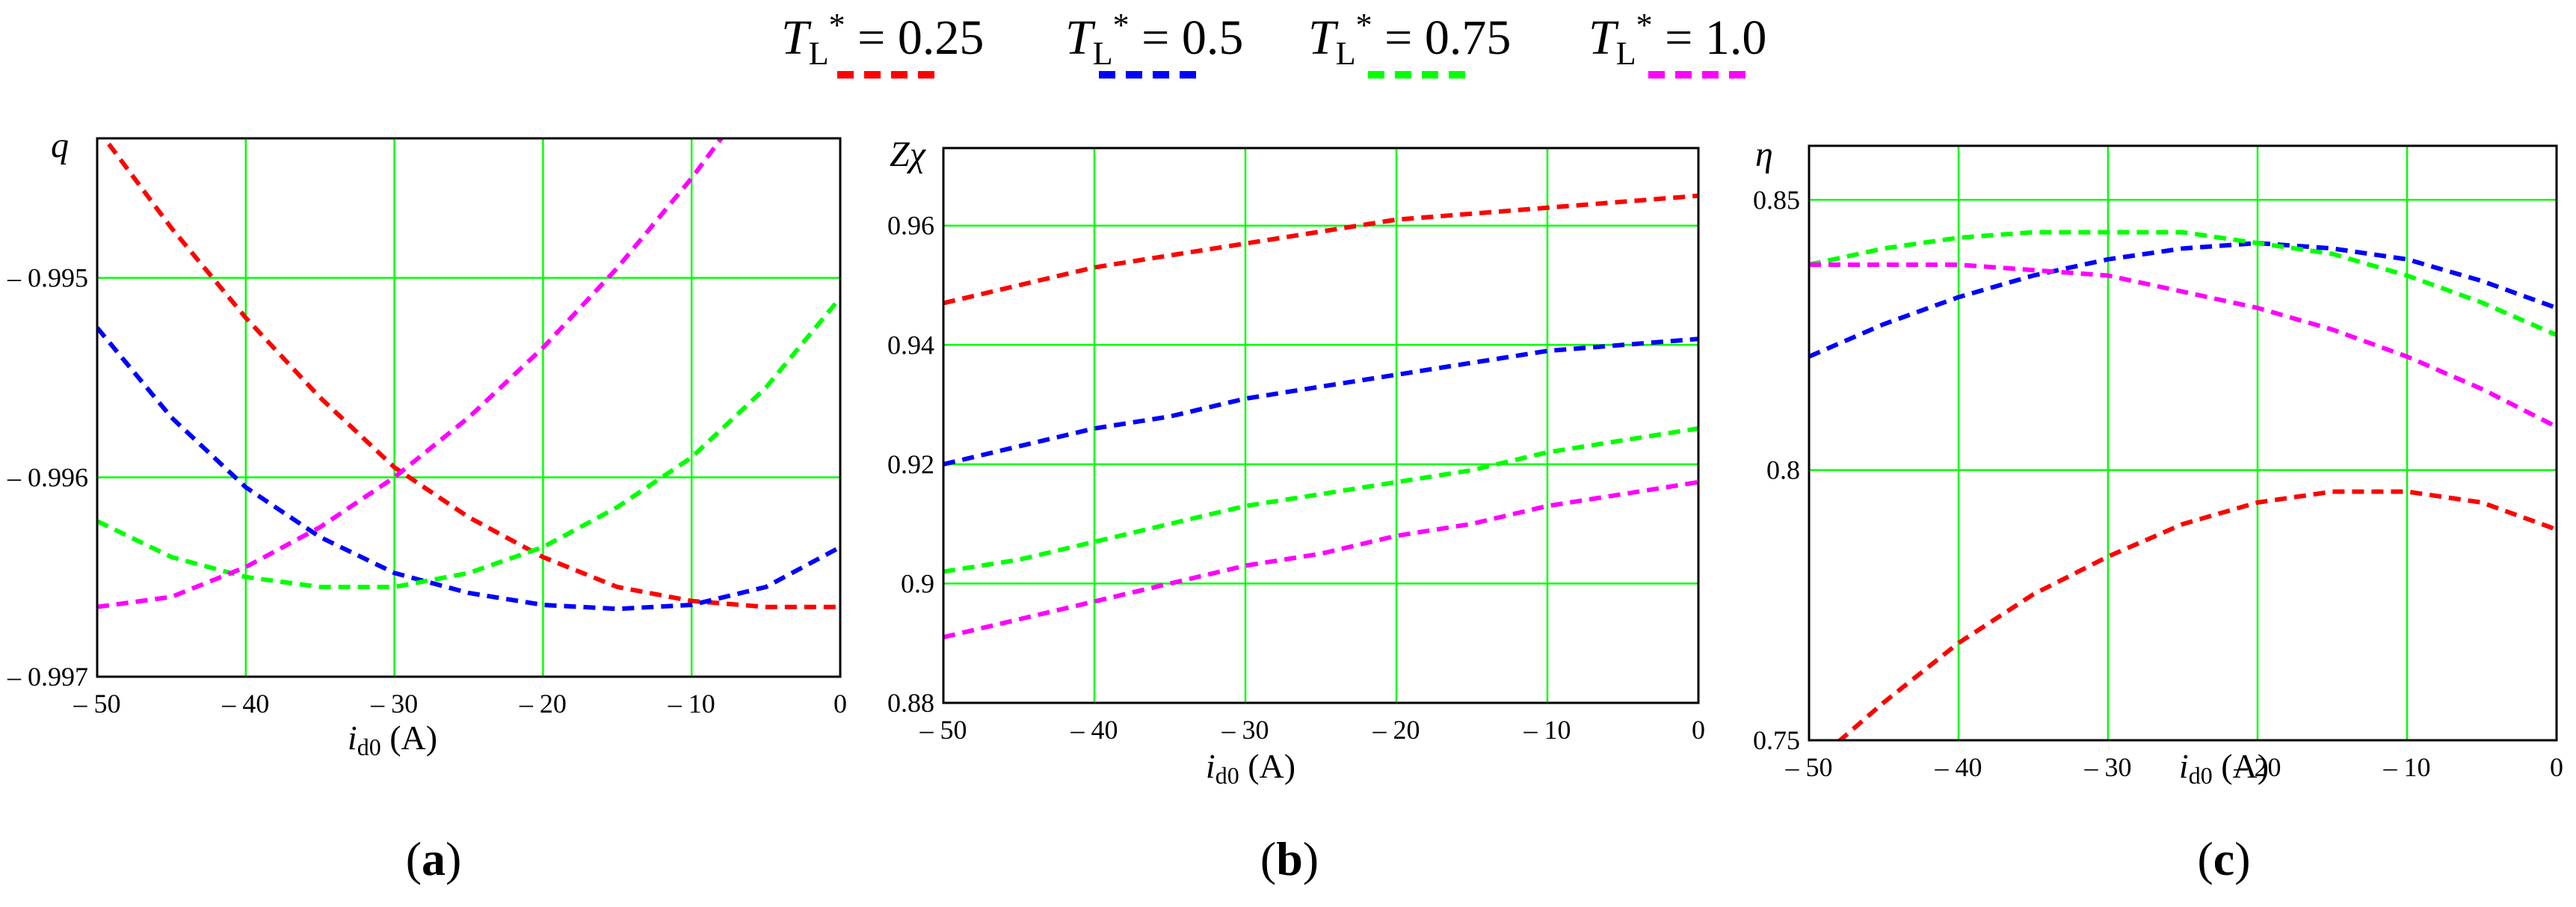 The width and height of the screenshot is (2576, 907). I want to click on y-tick-label: 0.96, so click(910, 226).